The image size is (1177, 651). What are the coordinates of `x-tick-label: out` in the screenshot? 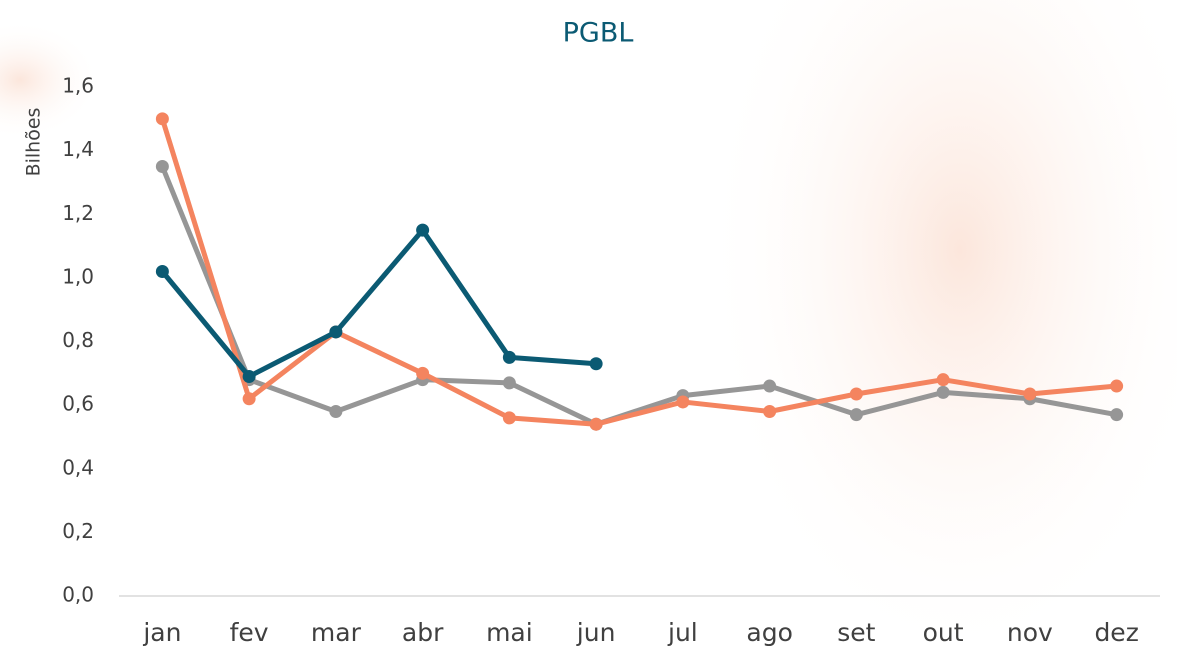 It's located at (943, 632).